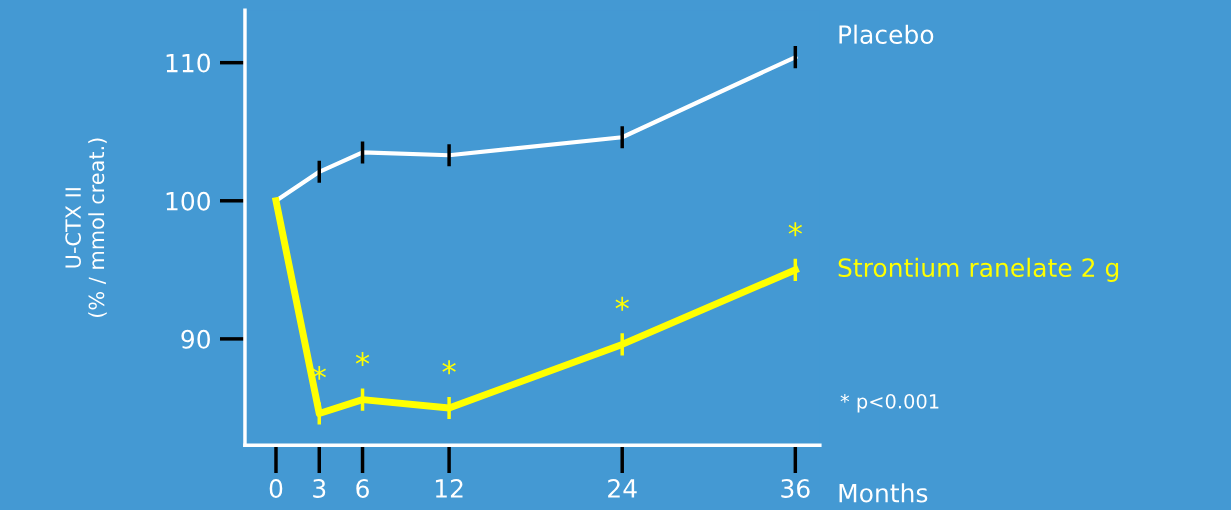 This screenshot has width=1231, height=510. What do you see at coordinates (883, 493) in the screenshot?
I see `x-axis-title: Months` at bounding box center [883, 493].